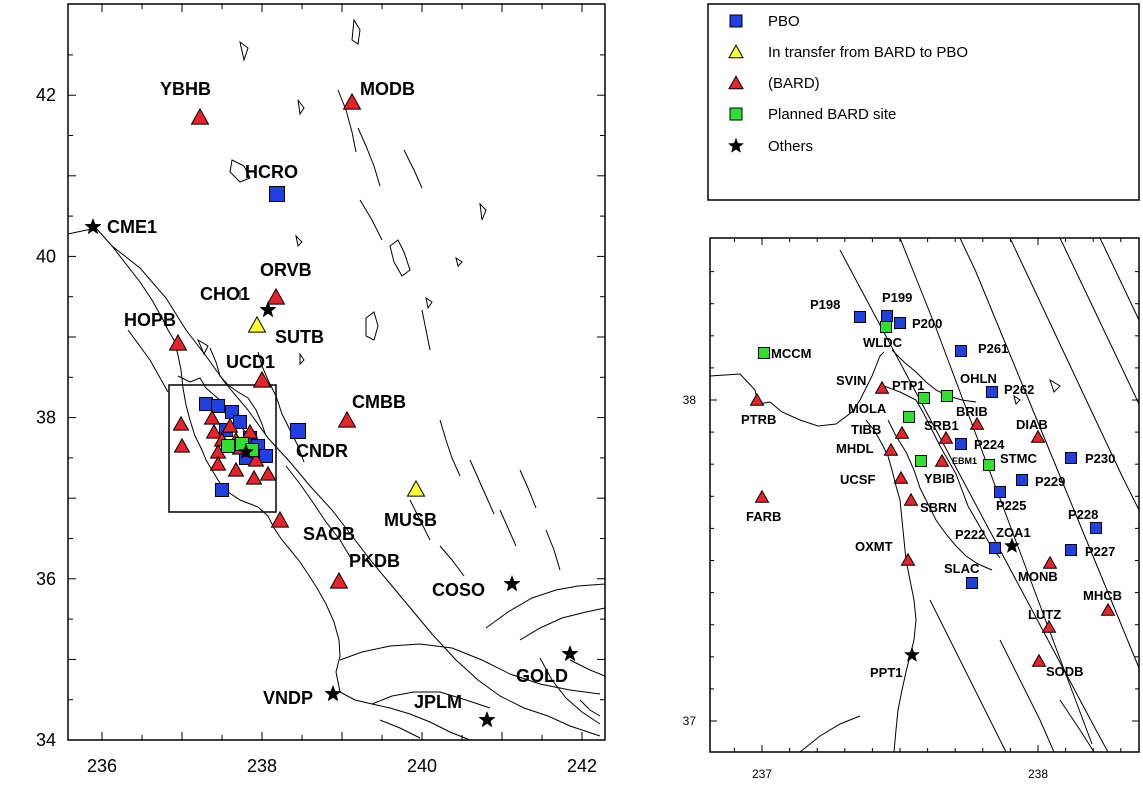 The height and width of the screenshot is (798, 1143). Describe the element at coordinates (1011, 505) in the screenshot. I see `station-label: P225` at that location.